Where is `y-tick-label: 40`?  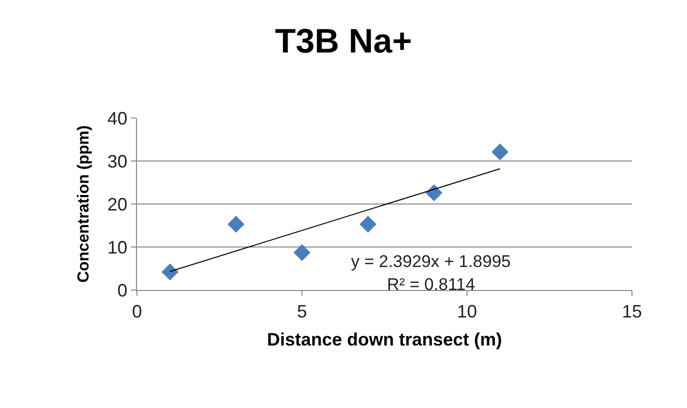 y-tick-label: 40 is located at coordinates (117, 118).